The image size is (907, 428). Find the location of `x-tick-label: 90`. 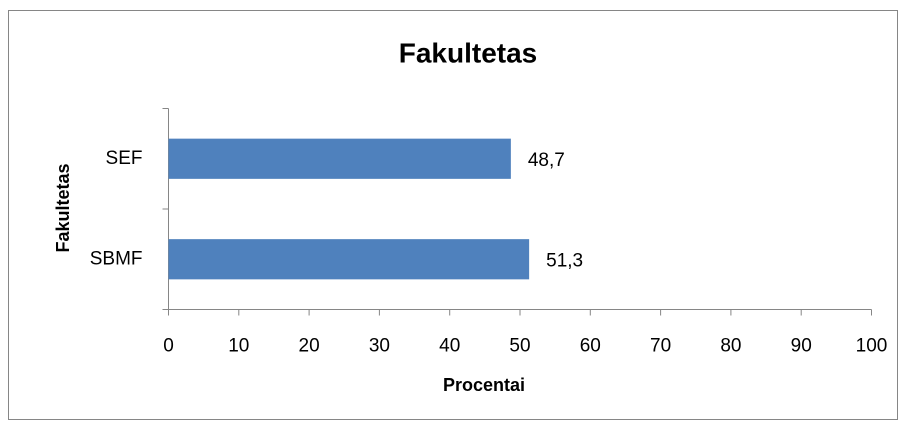

x-tick-label: 90 is located at coordinates (801, 346).